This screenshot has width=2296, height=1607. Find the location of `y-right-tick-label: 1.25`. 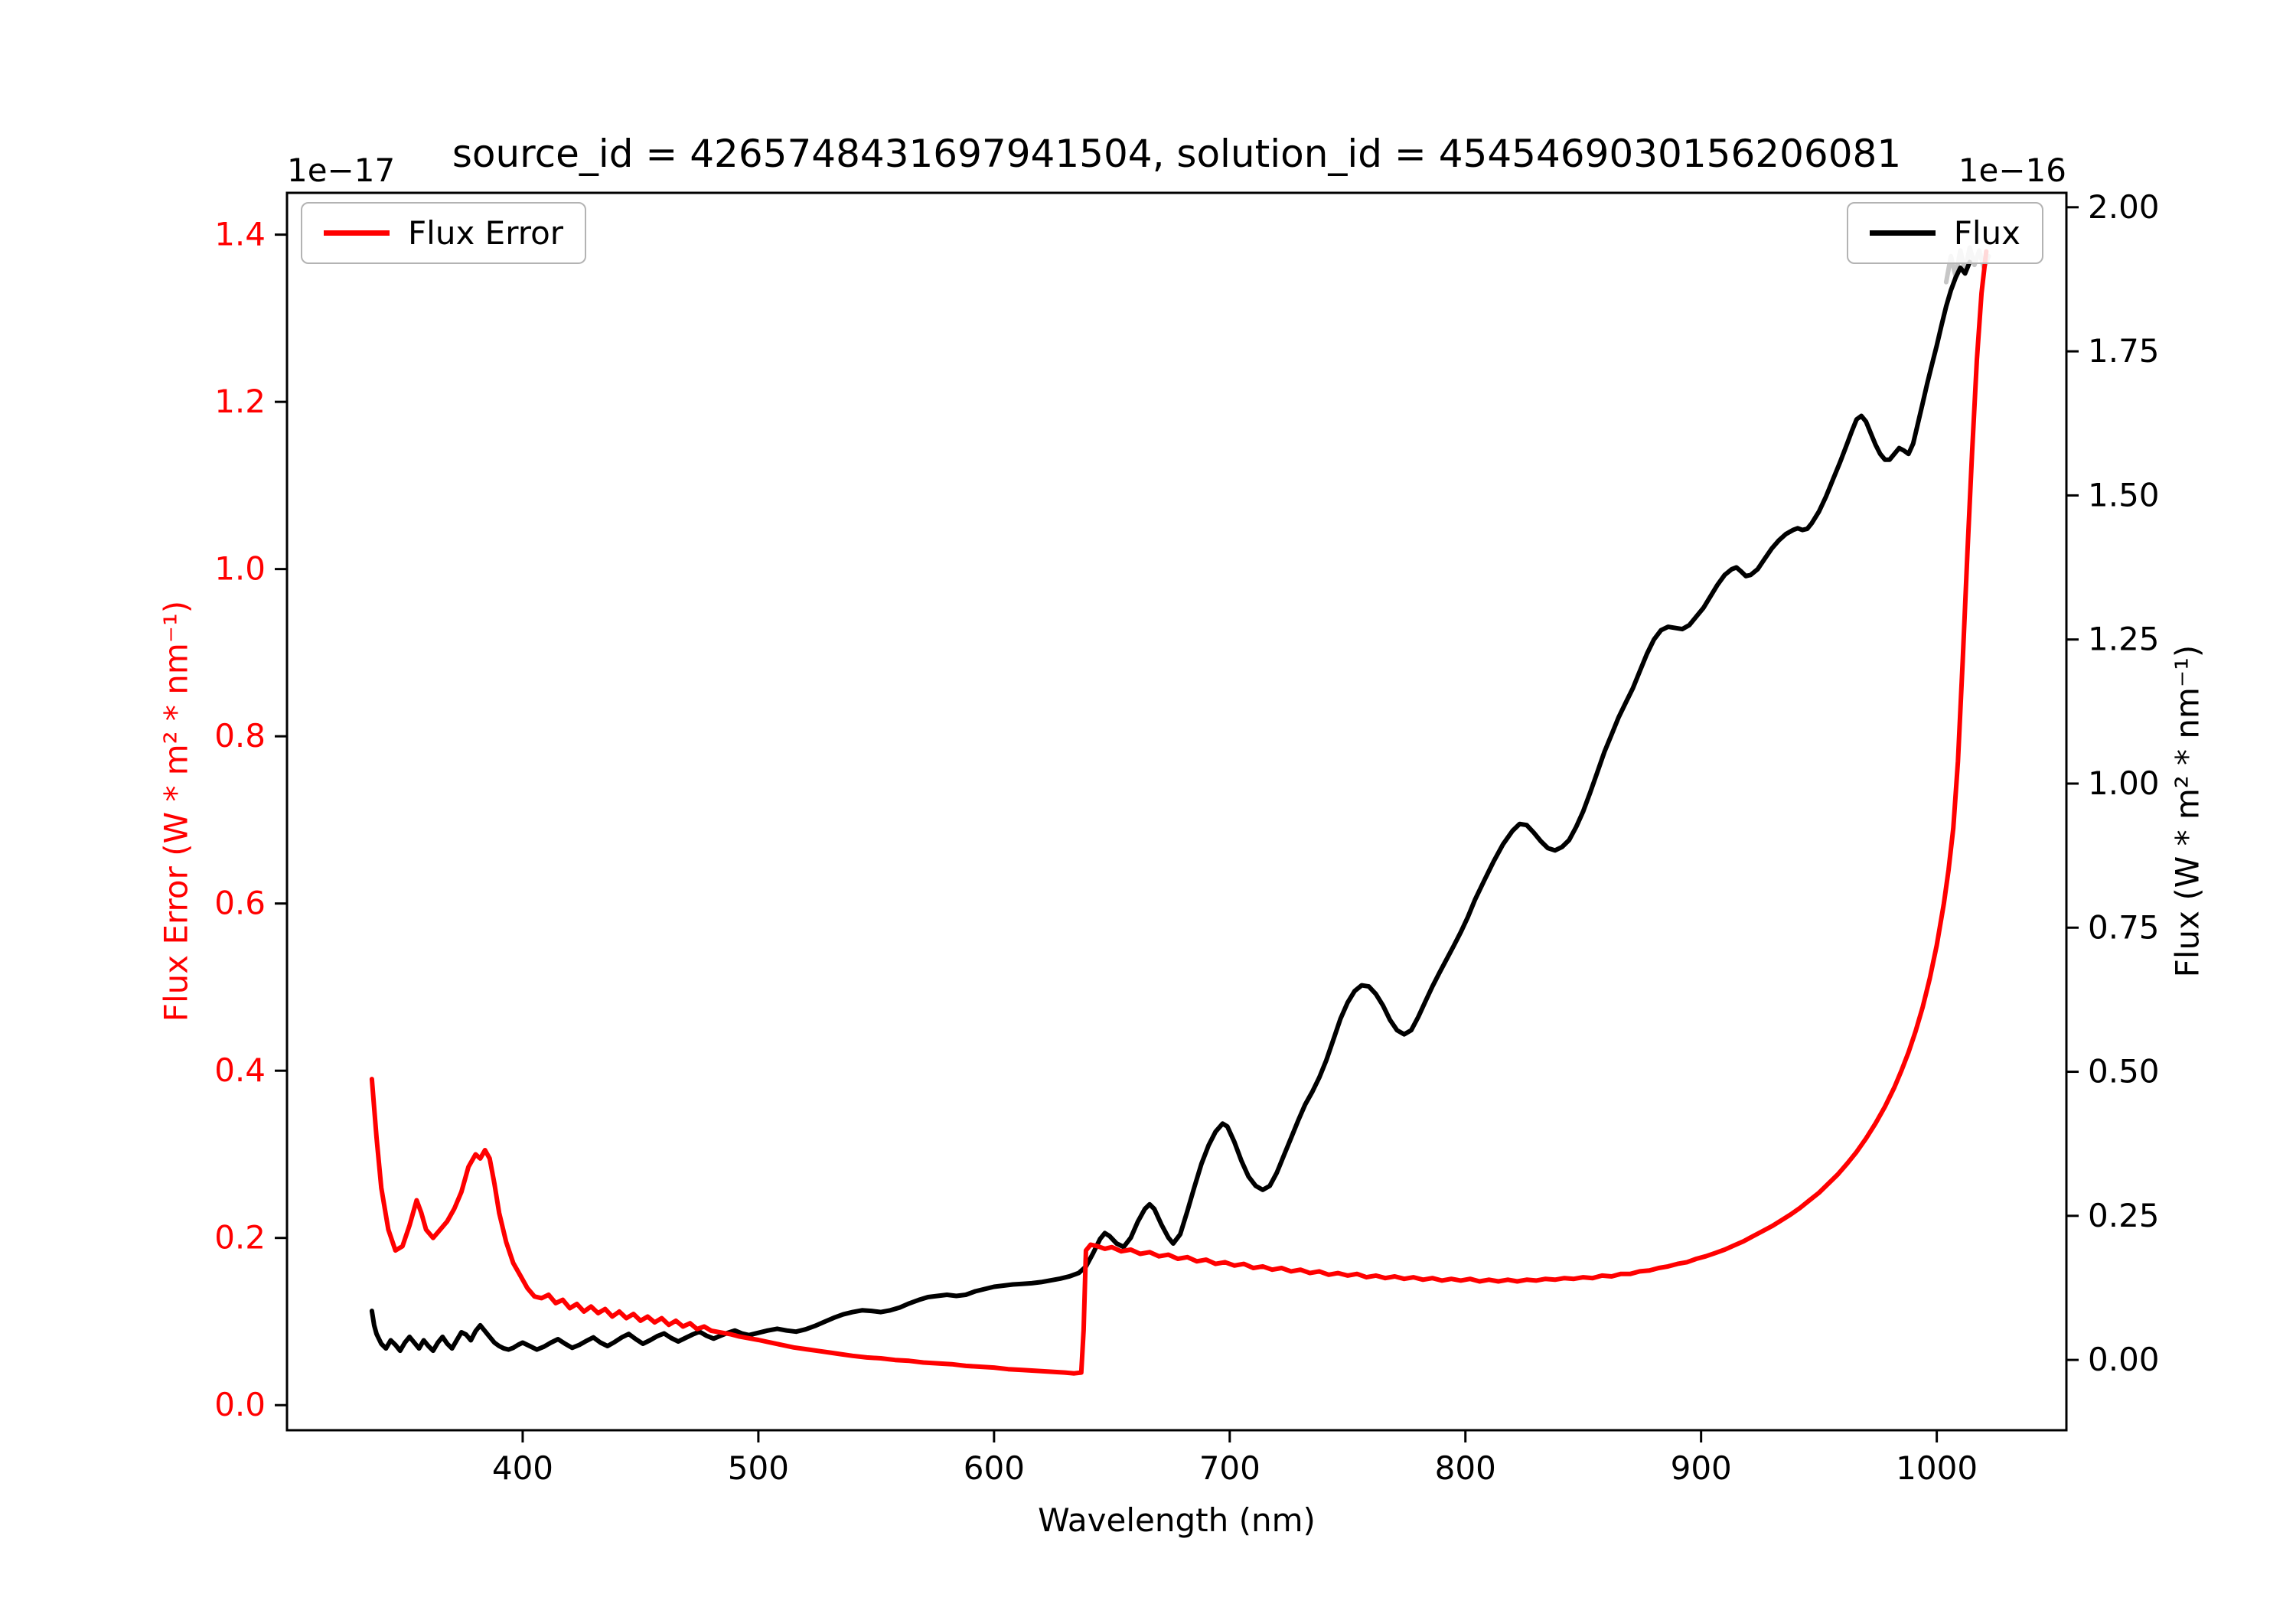

y-right-tick-label: 1.25 is located at coordinates (2124, 639).